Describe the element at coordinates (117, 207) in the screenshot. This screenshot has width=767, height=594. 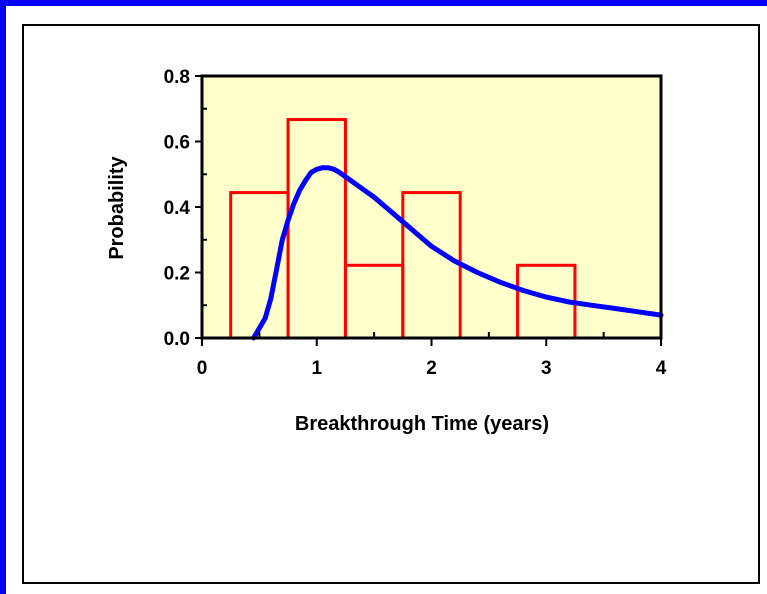
I see `y-axis-label: Probability` at that location.